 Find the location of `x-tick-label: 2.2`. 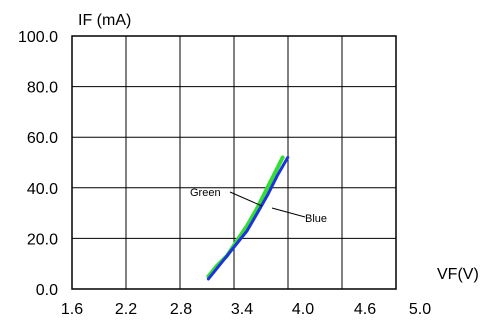

x-tick-label: 2.2 is located at coordinates (126, 309).